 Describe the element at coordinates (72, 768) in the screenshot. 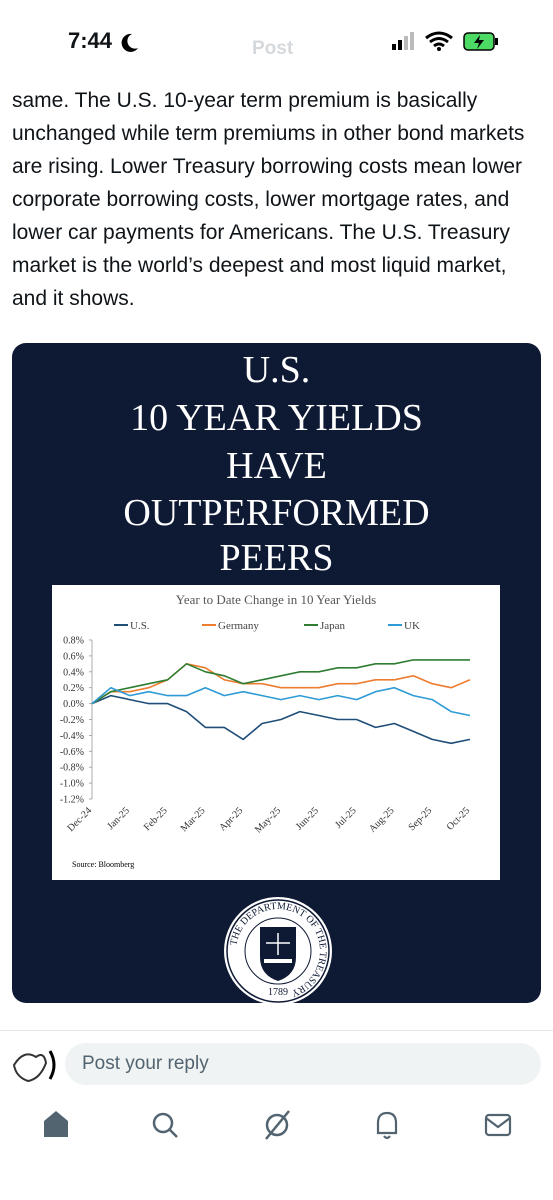

I see `y-tick-label: -0.8%` at that location.